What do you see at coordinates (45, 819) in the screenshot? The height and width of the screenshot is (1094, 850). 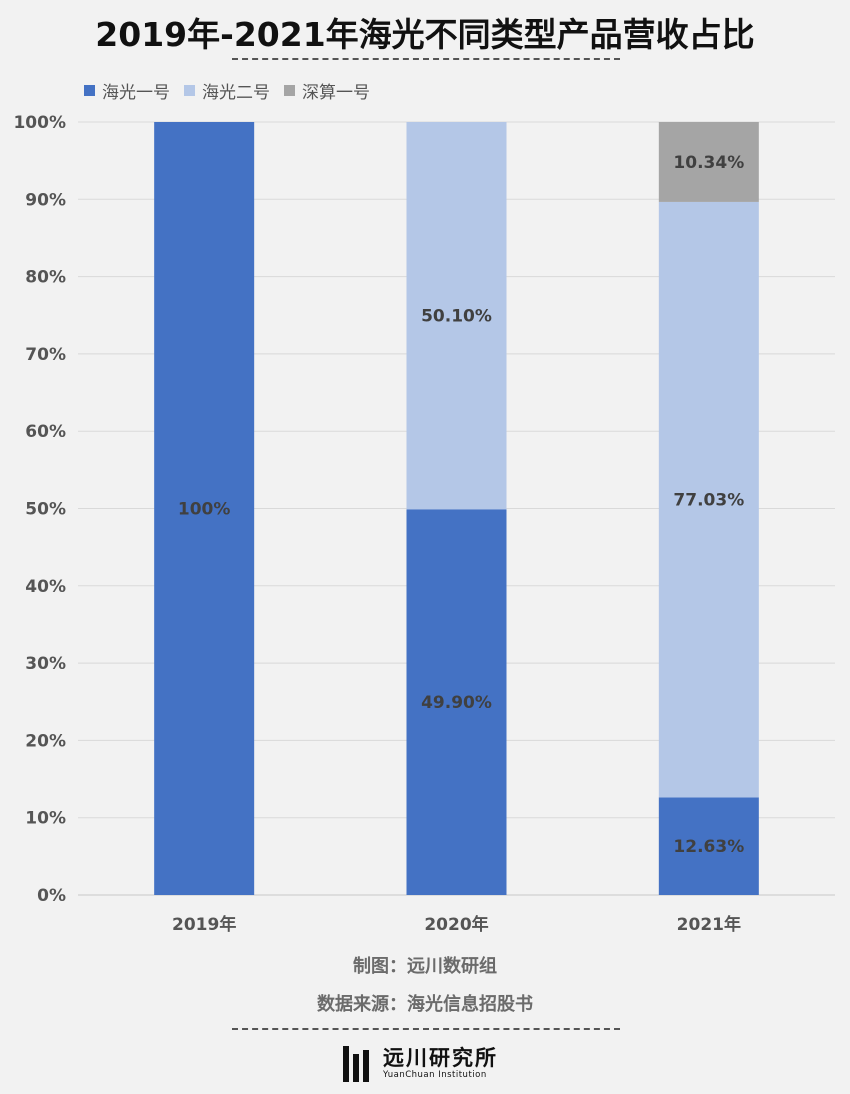 I see `y-tick-label: 10%` at bounding box center [45, 819].